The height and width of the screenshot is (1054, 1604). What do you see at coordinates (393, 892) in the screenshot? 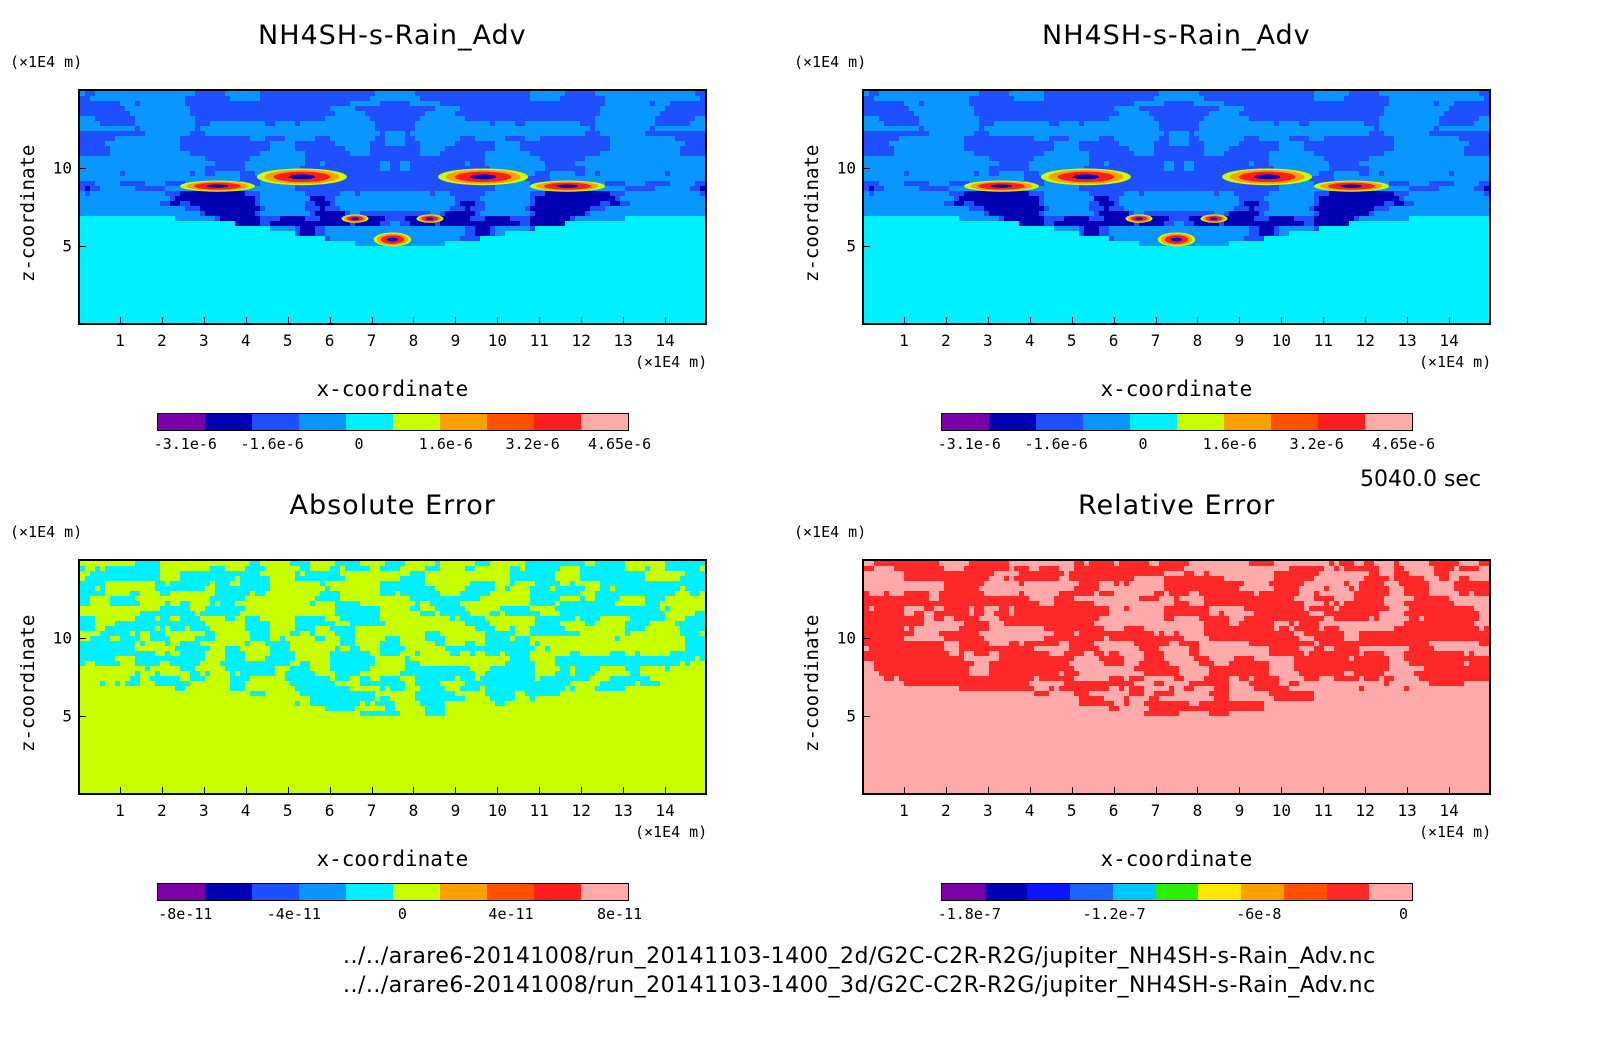
I see `colorbar` at bounding box center [393, 892].